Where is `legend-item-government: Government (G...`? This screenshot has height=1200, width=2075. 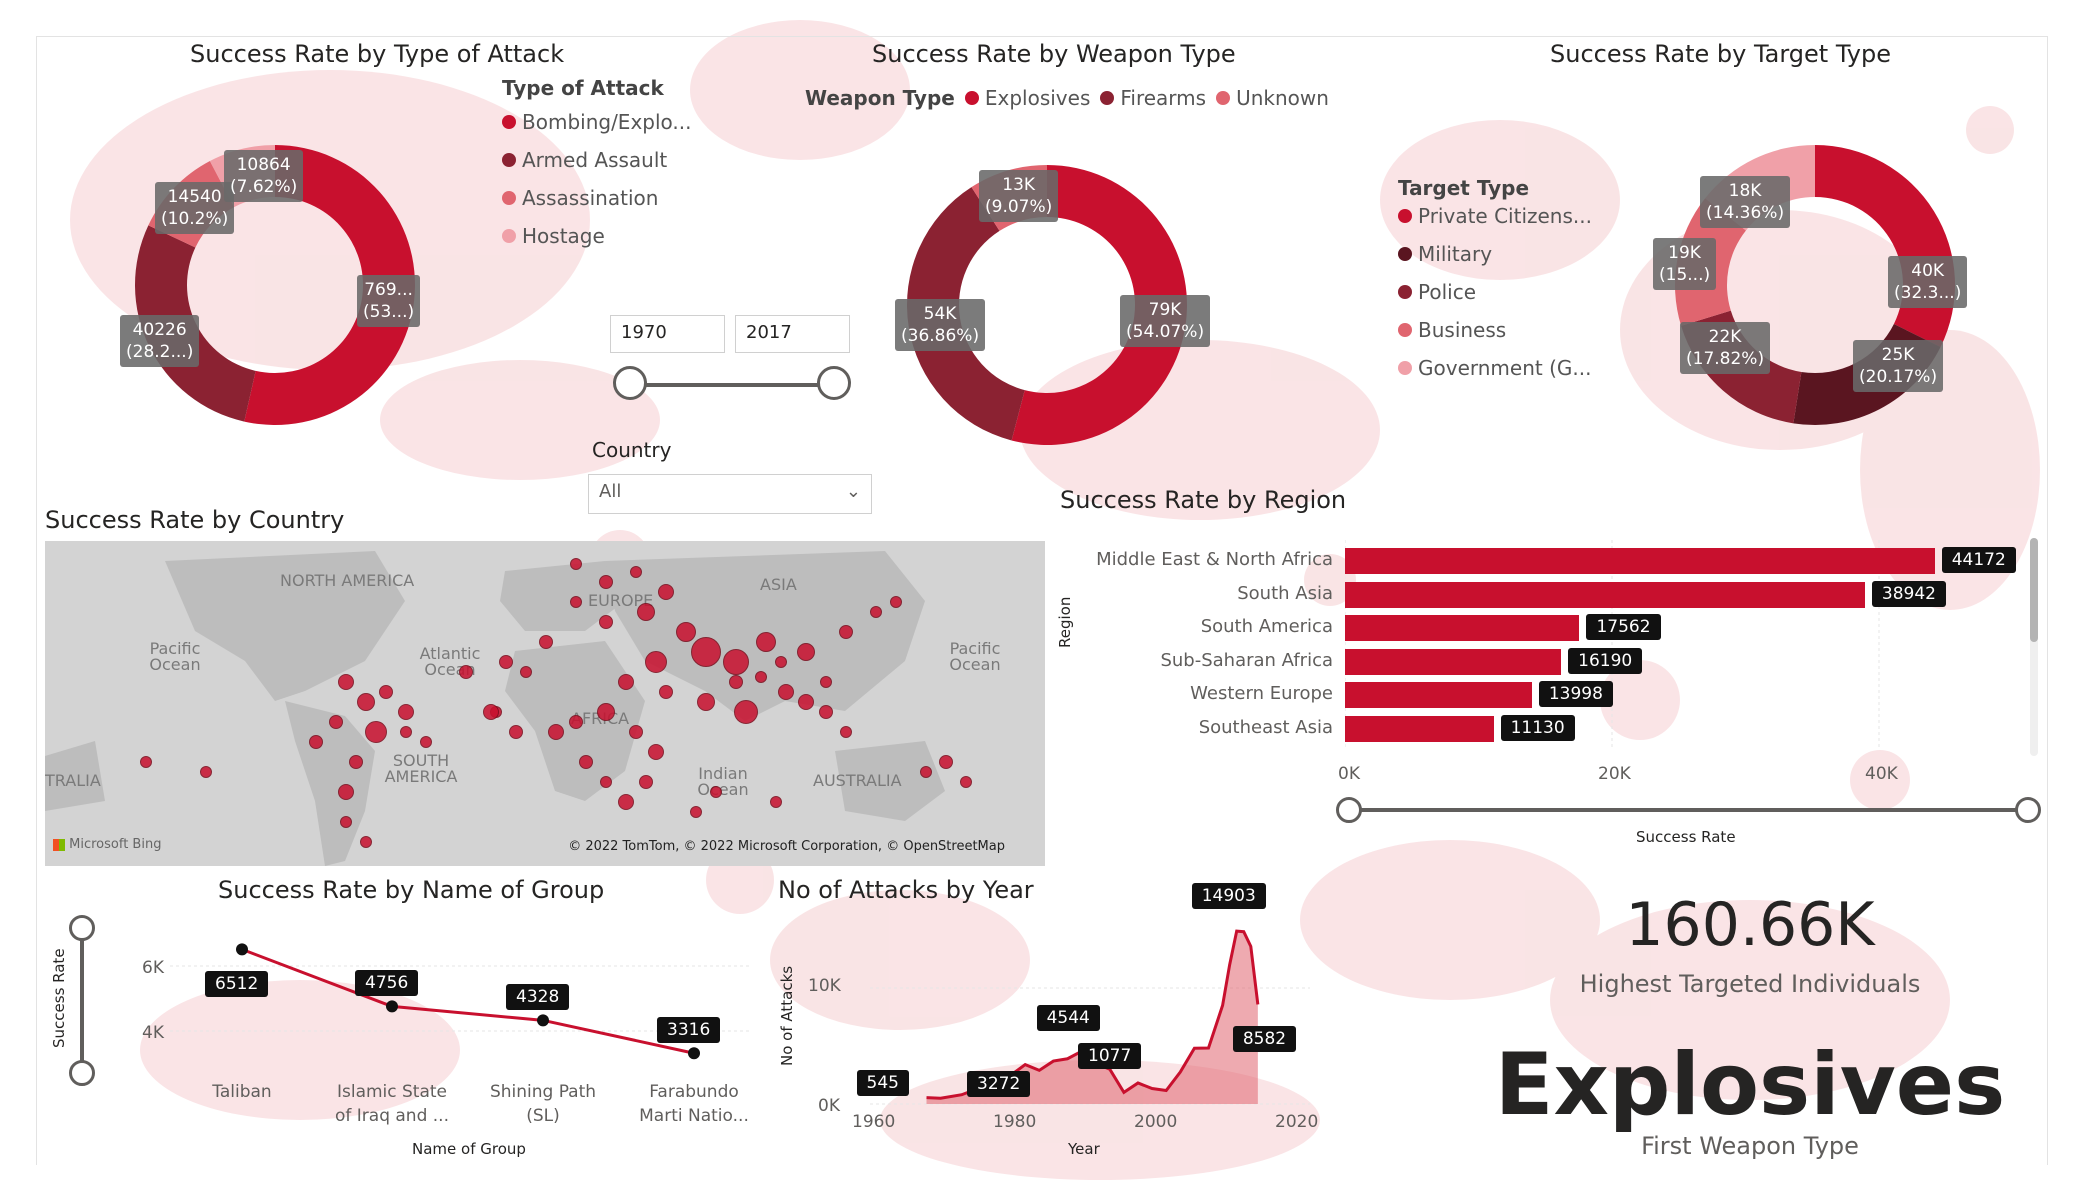 legend-item-government: Government (G... is located at coordinates (1495, 368).